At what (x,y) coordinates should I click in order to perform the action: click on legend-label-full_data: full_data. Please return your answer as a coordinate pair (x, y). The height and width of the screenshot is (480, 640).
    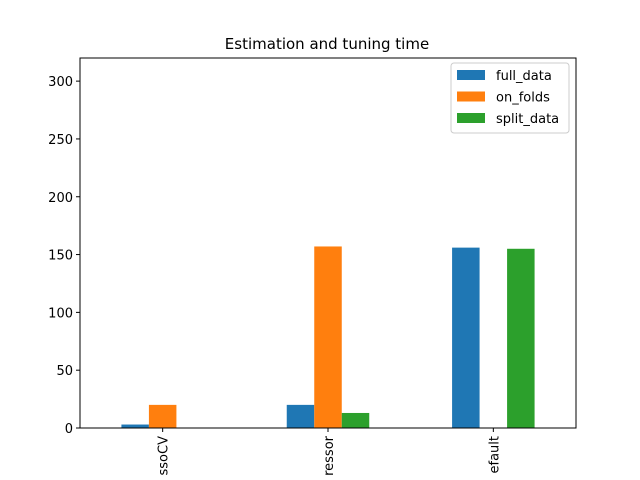
    Looking at the image, I should click on (524, 76).